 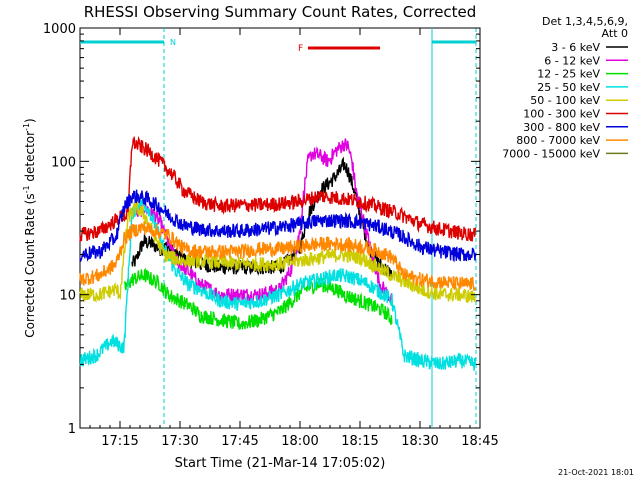 I want to click on y-tick-label: 100, so click(x=63, y=162).